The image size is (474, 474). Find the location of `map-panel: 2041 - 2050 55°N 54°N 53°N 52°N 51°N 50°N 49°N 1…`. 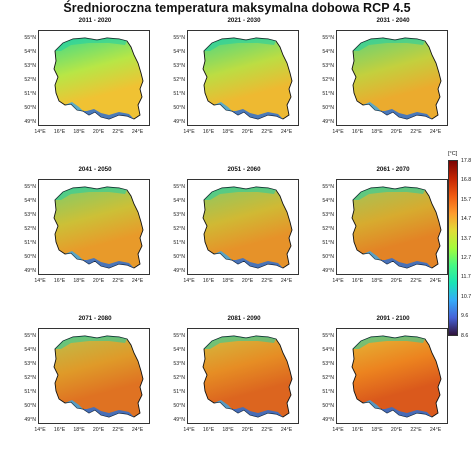

map-panel: 2041 - 2050 55°N 54°N 53°N 52°N 51°N 50°N 49°N 1… is located at coordinates (83, 227).